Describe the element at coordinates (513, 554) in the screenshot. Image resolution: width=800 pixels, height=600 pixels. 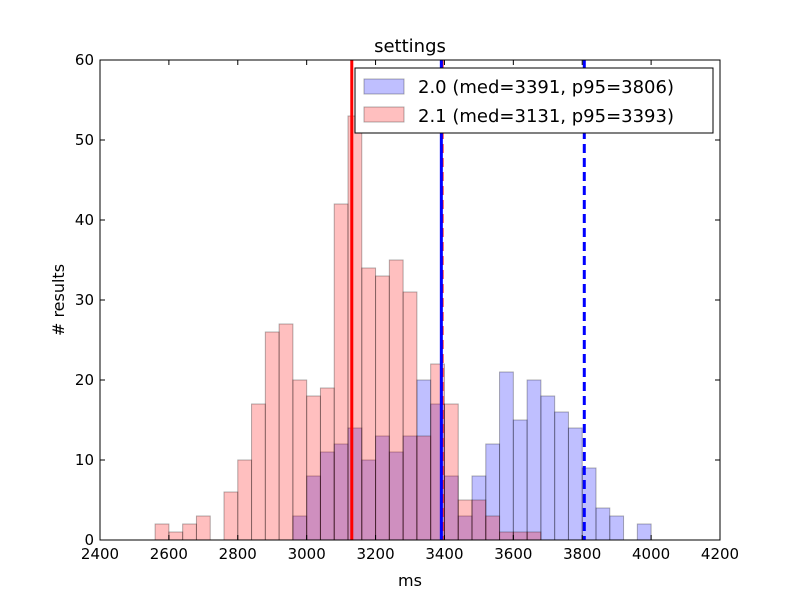
I see `x-tick-label: 3600` at that location.